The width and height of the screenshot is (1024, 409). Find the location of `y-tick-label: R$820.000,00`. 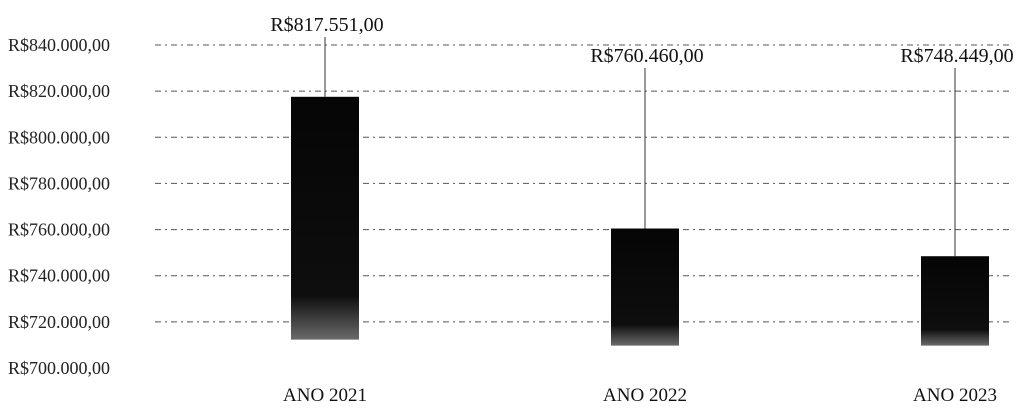

y-tick-label: R$820.000,00 is located at coordinates (59, 91).